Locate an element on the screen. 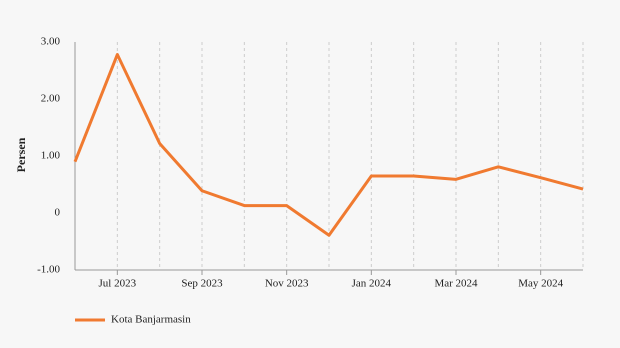 This screenshot has height=348, width=620. y-tick-label: 2.00 is located at coordinates (51, 99).